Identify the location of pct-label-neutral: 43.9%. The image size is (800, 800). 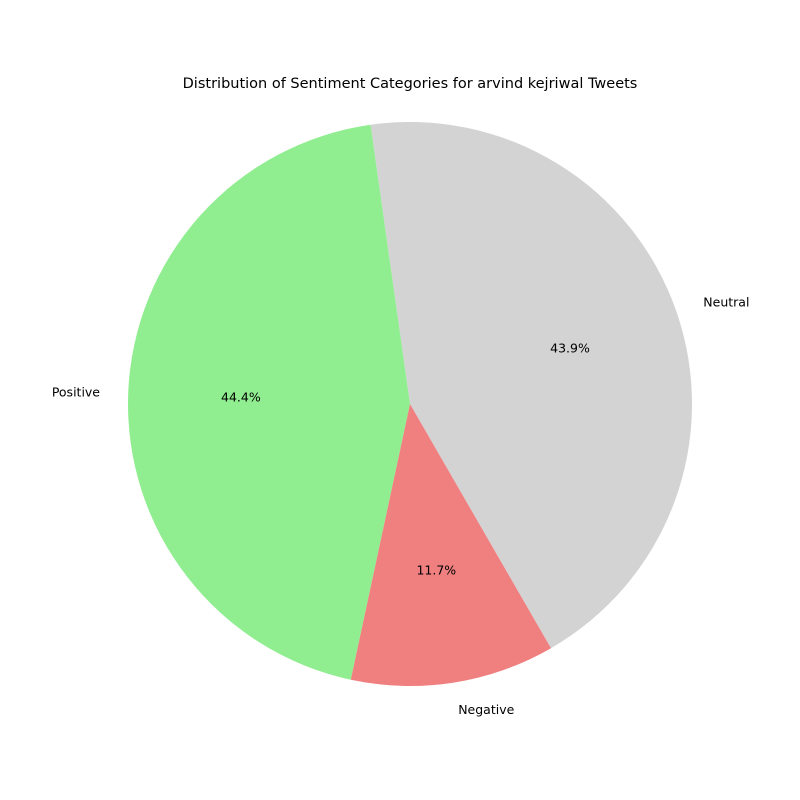
(570, 347).